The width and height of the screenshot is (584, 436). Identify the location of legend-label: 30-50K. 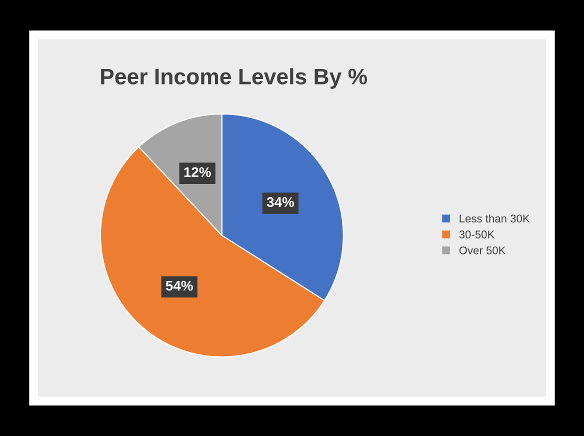
(477, 234).